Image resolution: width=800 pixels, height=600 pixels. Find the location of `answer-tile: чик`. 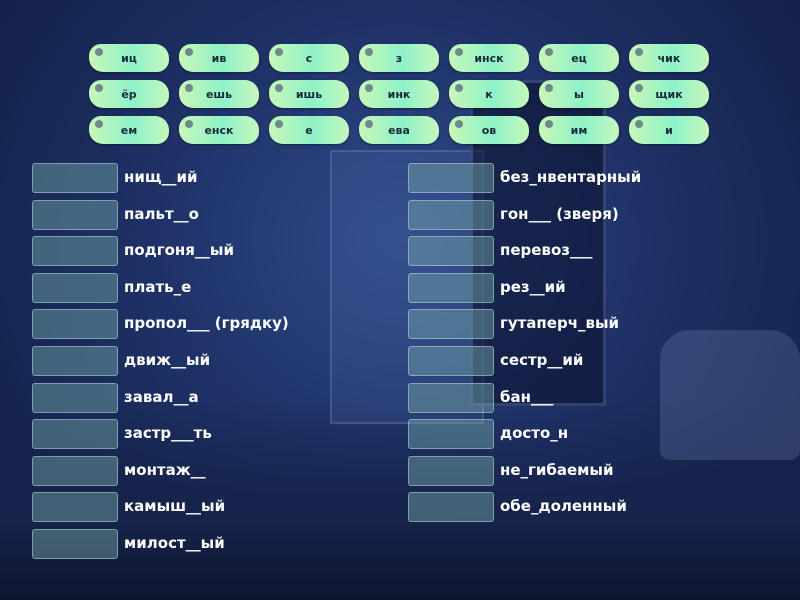

answer-tile: чик is located at coordinates (669, 58).